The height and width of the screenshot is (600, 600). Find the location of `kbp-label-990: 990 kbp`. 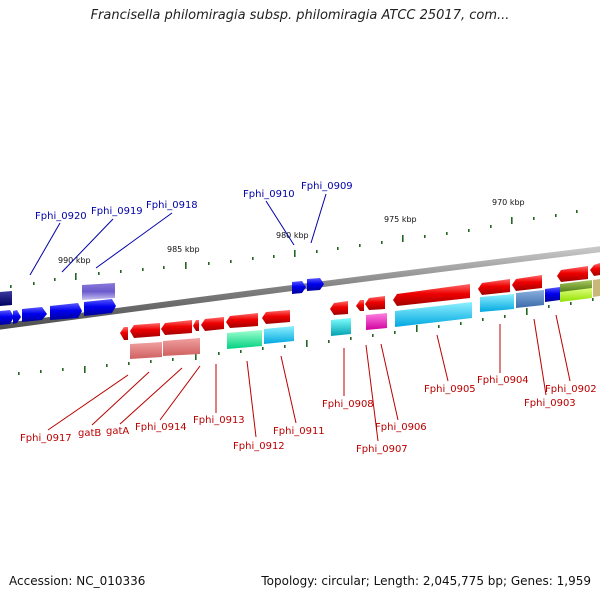

kbp-label-990: 990 kbp is located at coordinates (74, 260).